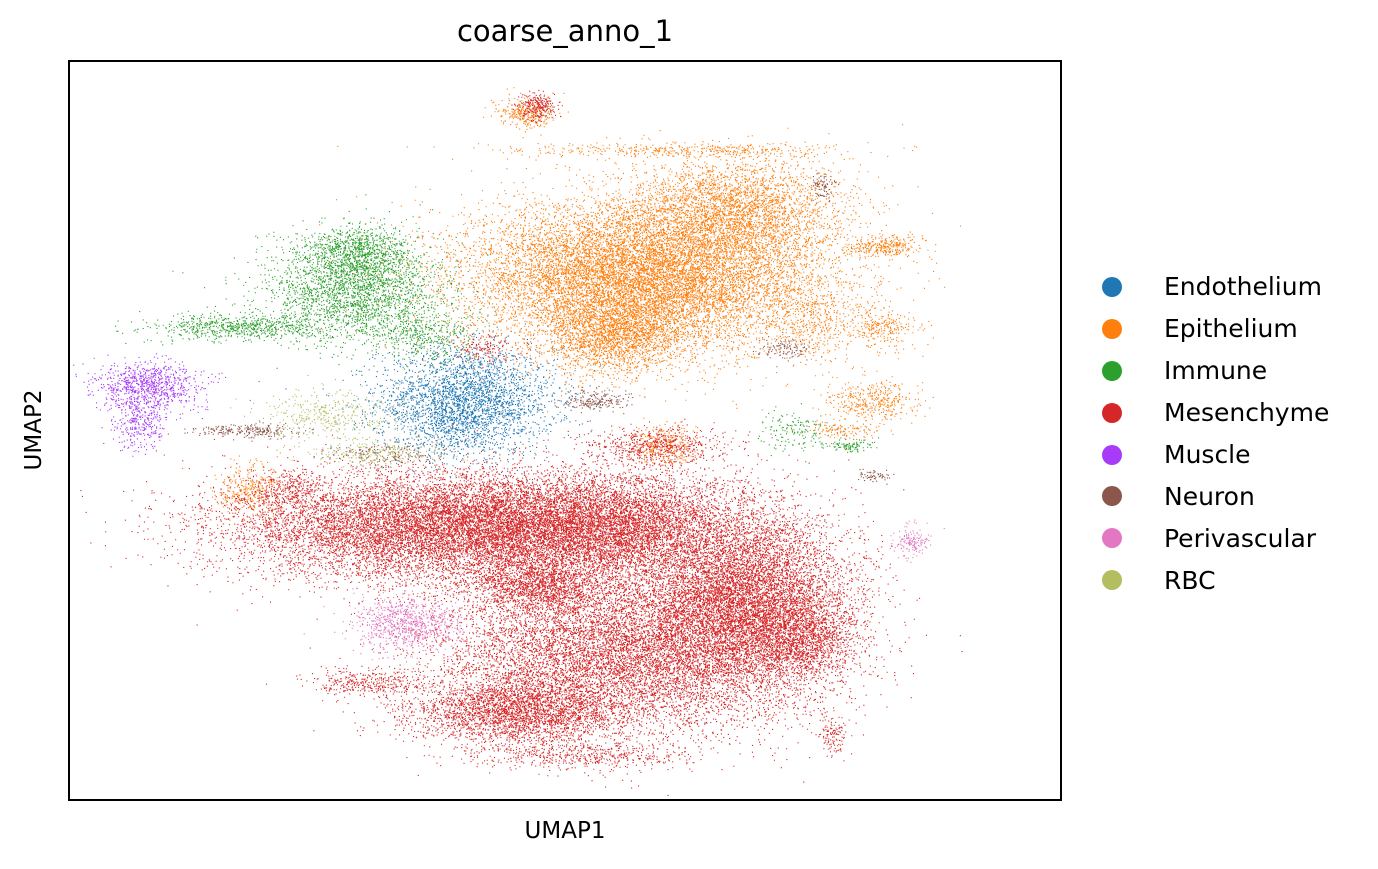 The width and height of the screenshot is (1378, 869). What do you see at coordinates (1231, 329) in the screenshot?
I see `legend-label: Epithelium` at bounding box center [1231, 329].